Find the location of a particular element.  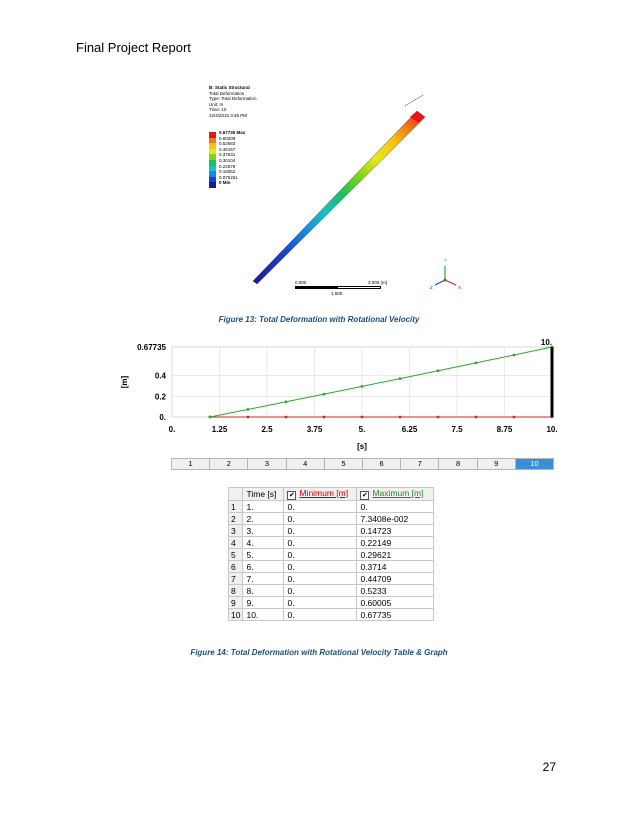

legend-result-name: Total Deformation is located at coordinates (227, 93).